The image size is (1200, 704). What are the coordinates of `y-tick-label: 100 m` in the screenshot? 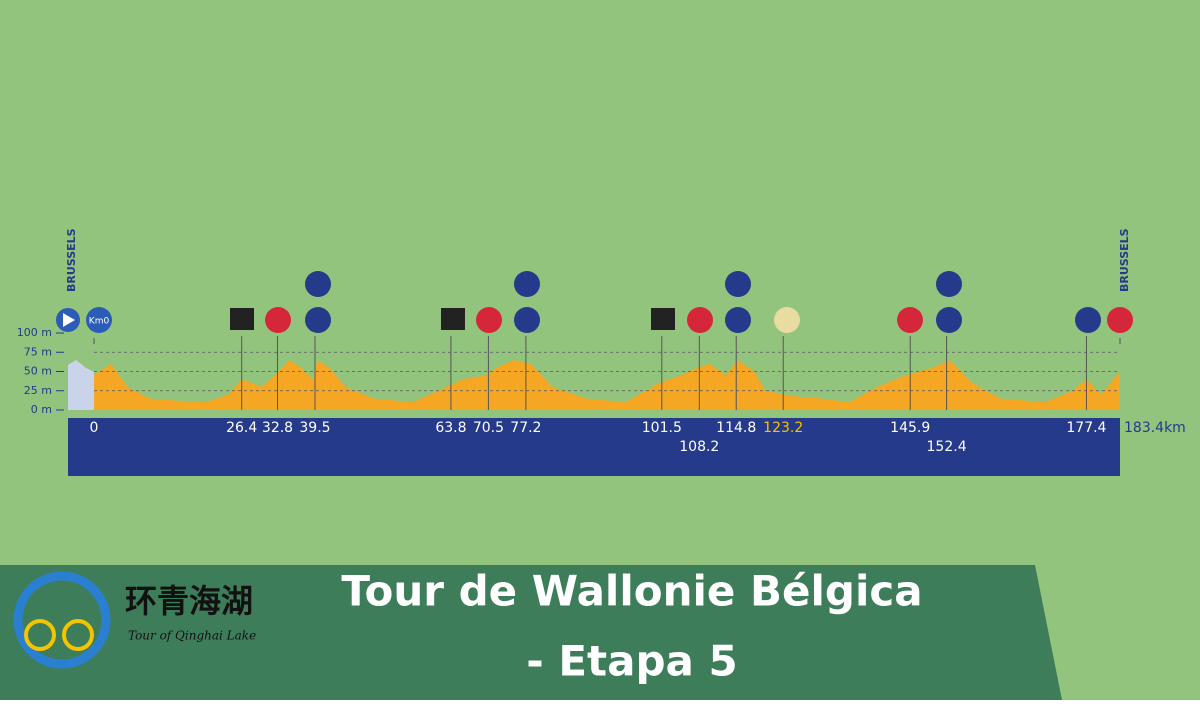 It's located at (34, 332).